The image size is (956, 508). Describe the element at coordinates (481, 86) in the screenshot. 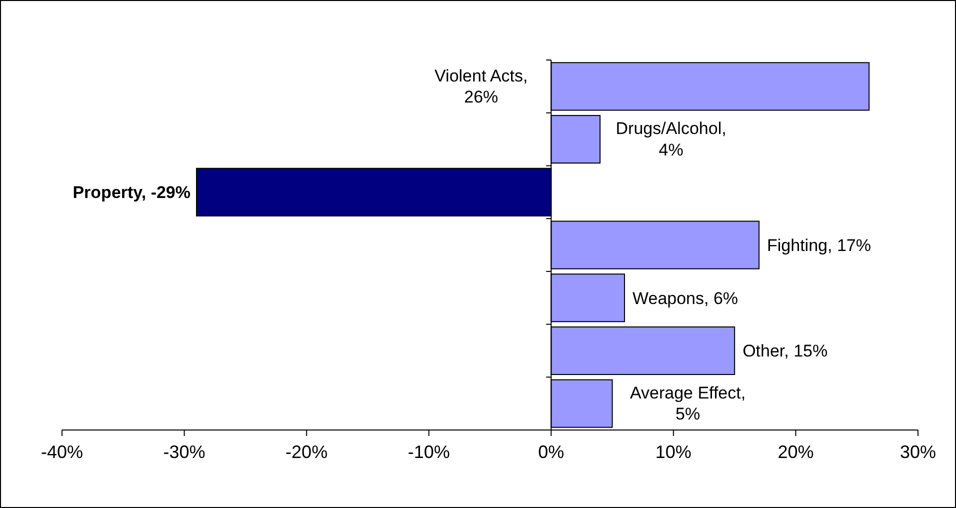

I see `data-label: Violent Acts, 26%` at that location.